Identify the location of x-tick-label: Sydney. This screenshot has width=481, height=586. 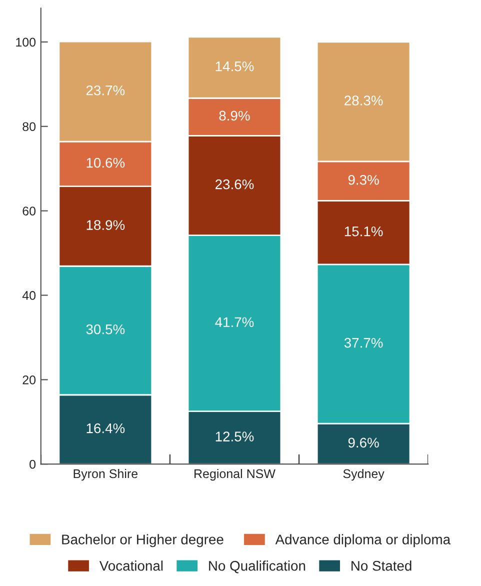
(363, 474).